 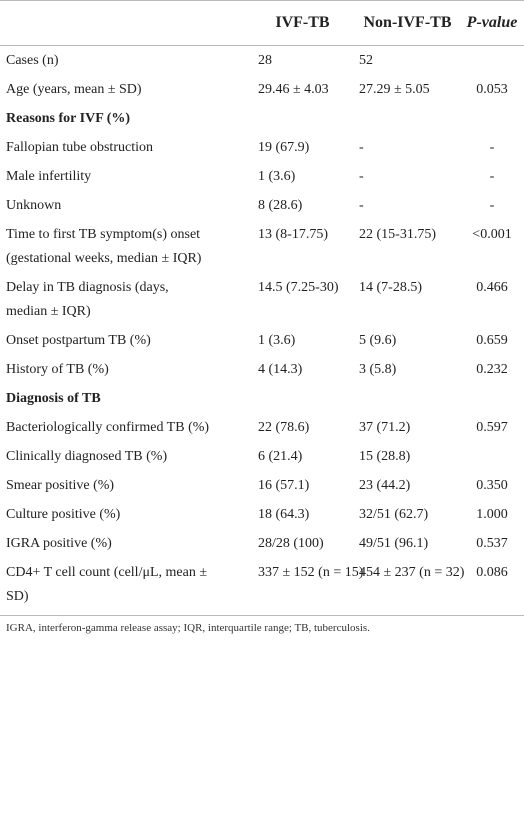 I want to click on row-label: Clinically diagnosed TB (%), so click(x=87, y=456).